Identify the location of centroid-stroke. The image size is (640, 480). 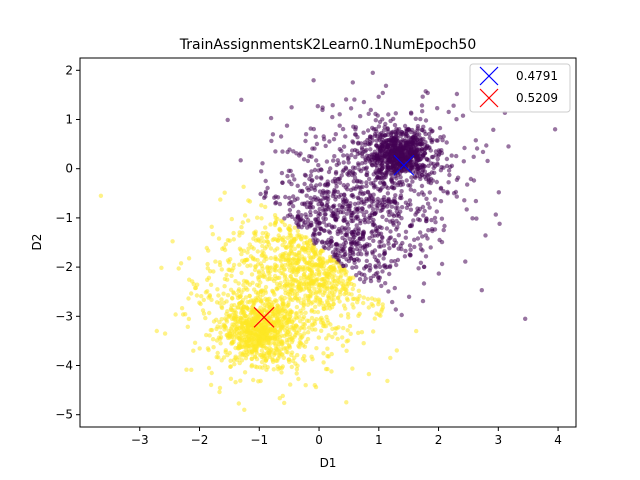
(404, 165).